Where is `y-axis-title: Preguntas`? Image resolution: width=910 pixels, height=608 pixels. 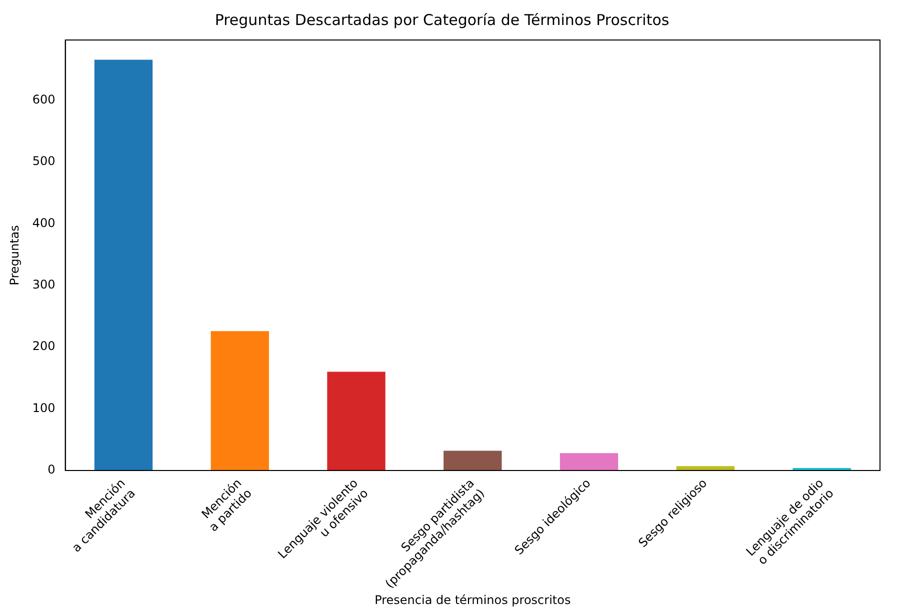 y-axis-title: Preguntas is located at coordinates (14, 255).